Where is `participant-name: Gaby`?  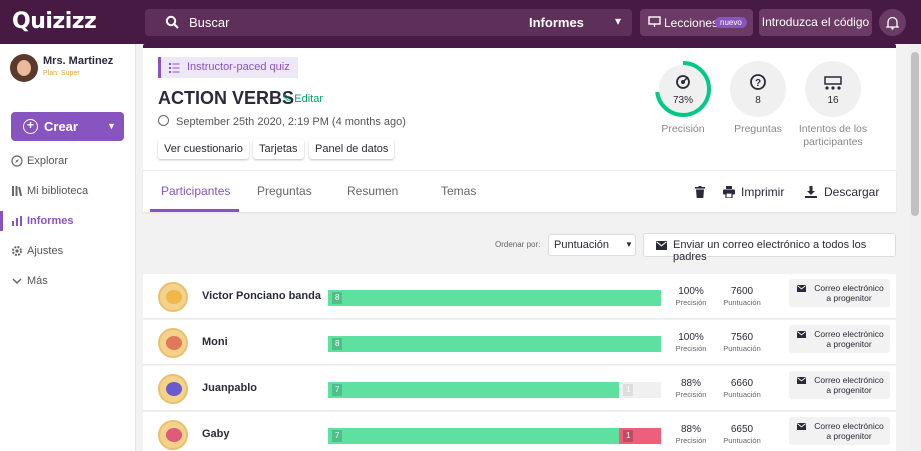
participant-name: Gaby is located at coordinates (216, 434).